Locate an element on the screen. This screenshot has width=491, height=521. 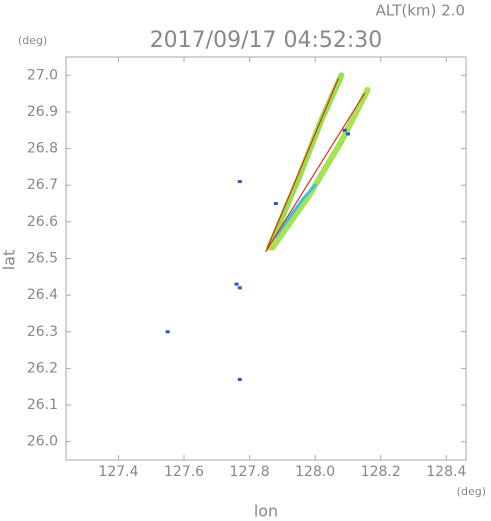
y-tick-label: 26.0 is located at coordinates (42, 442).